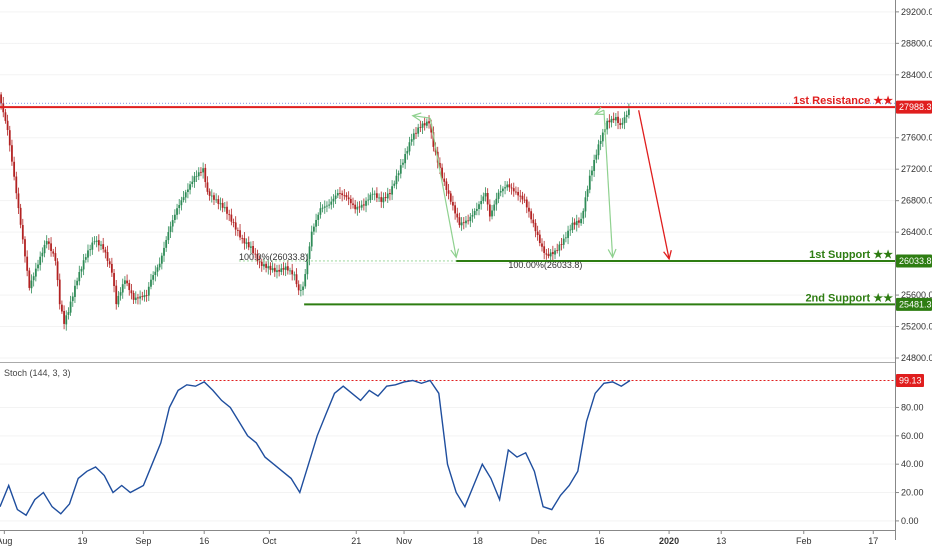  Describe the element at coordinates (849, 298) in the screenshot. I see `support2-label: 2nd Support ★★` at that location.